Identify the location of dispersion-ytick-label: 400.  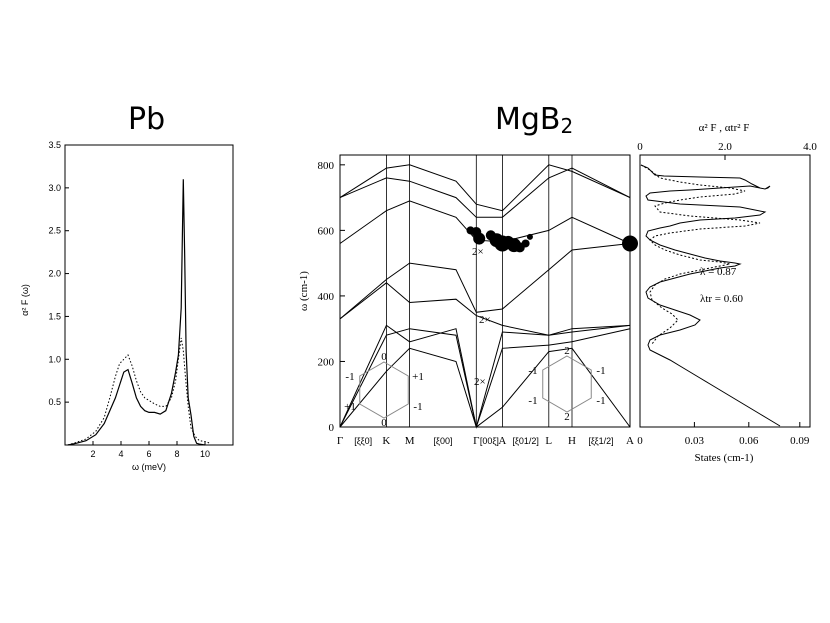
(326, 297).